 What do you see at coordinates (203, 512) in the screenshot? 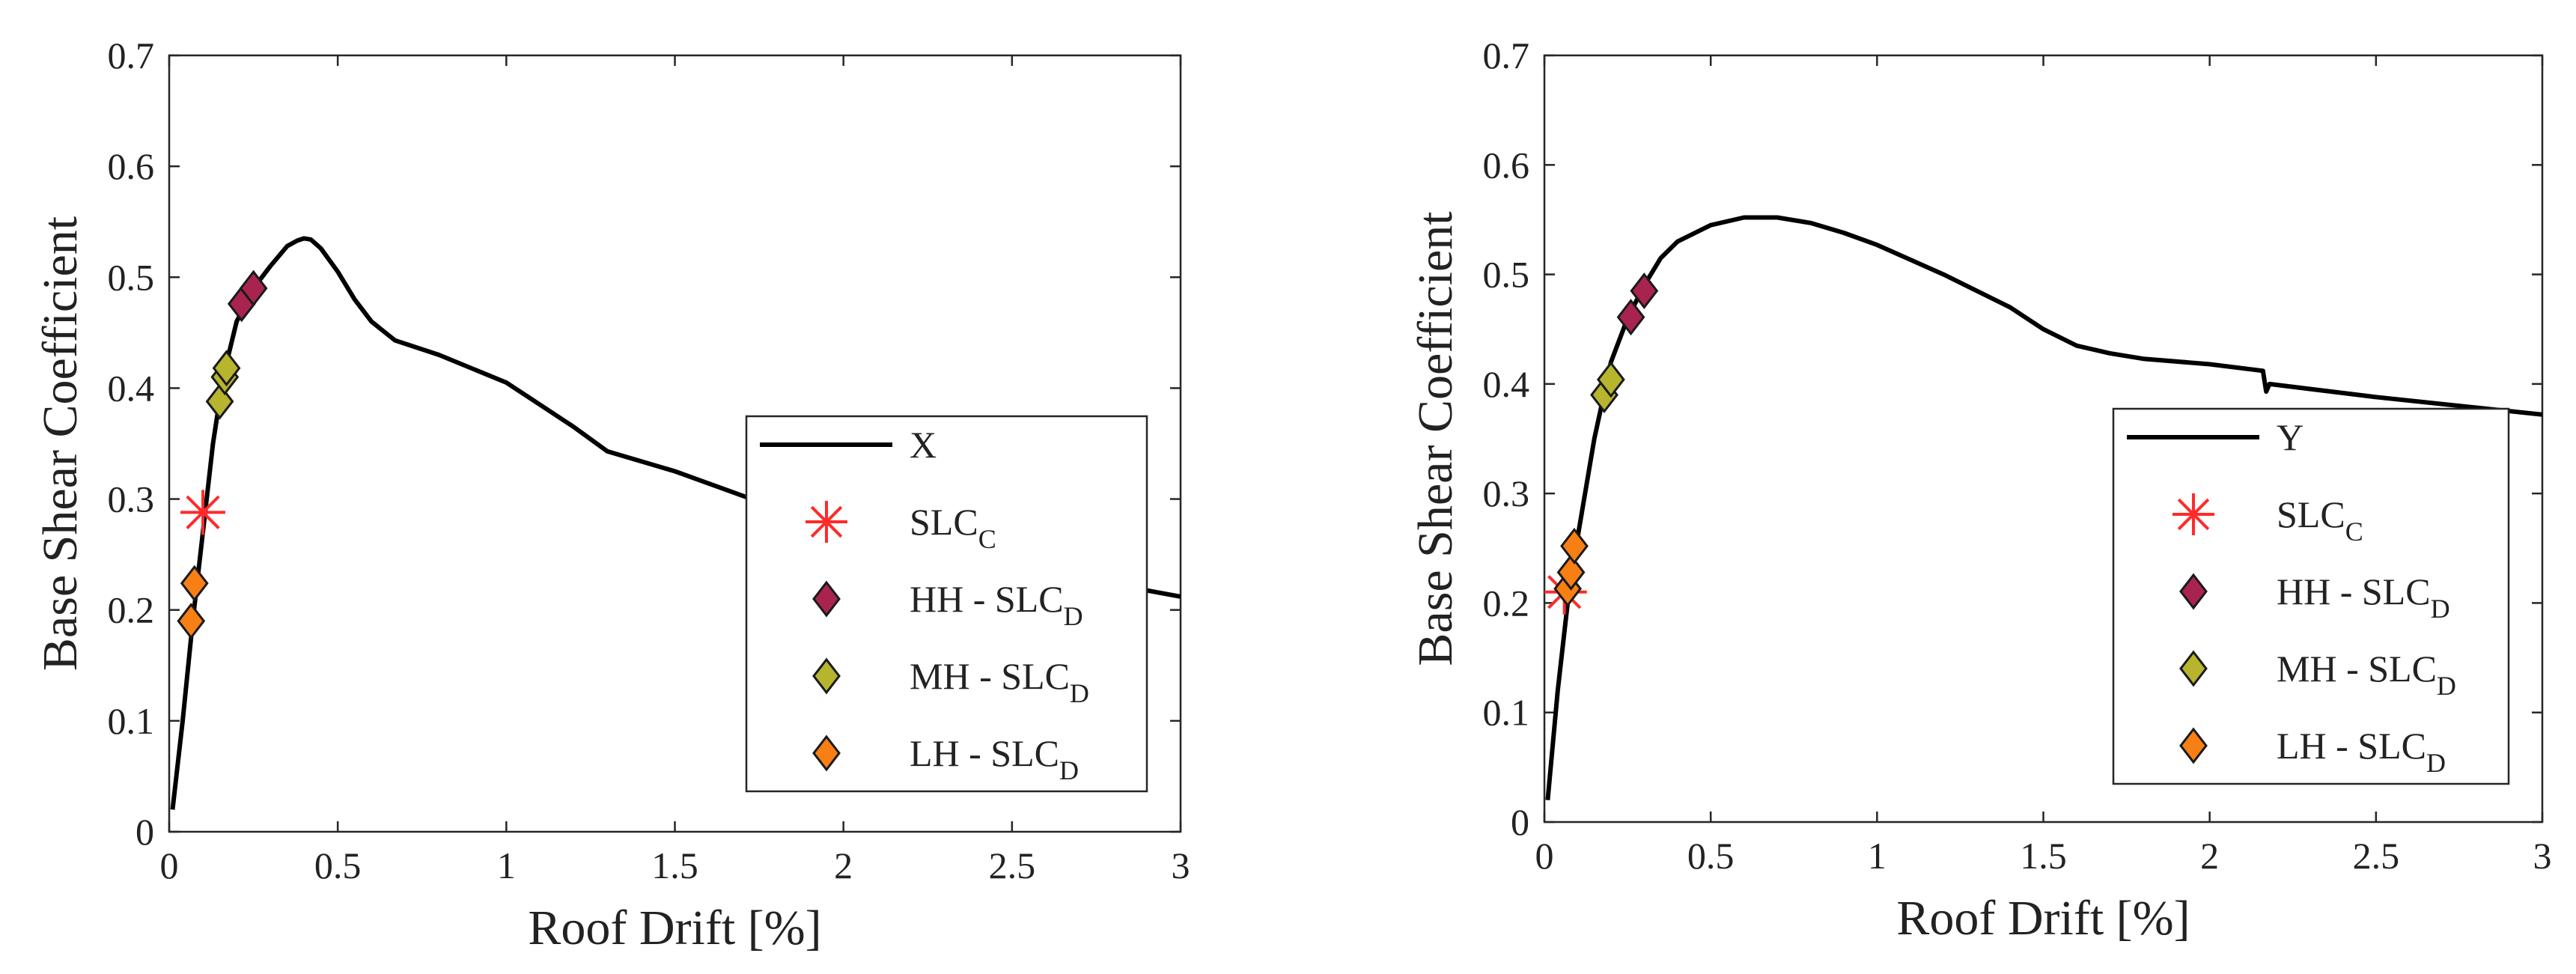
I see `star-marker` at bounding box center [203, 512].